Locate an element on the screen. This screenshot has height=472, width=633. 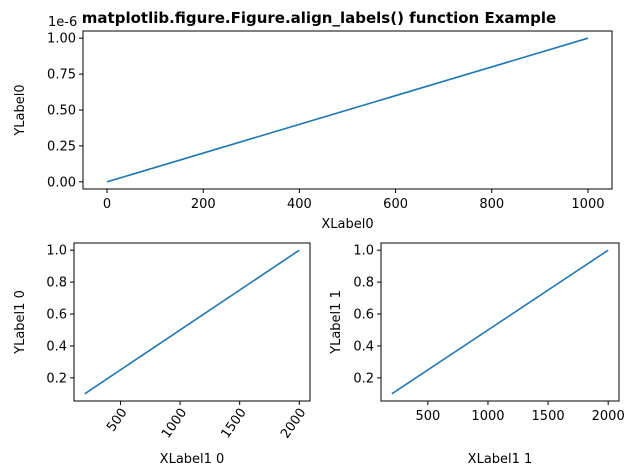
x-tick-label: 1500 is located at coordinates (548, 416).